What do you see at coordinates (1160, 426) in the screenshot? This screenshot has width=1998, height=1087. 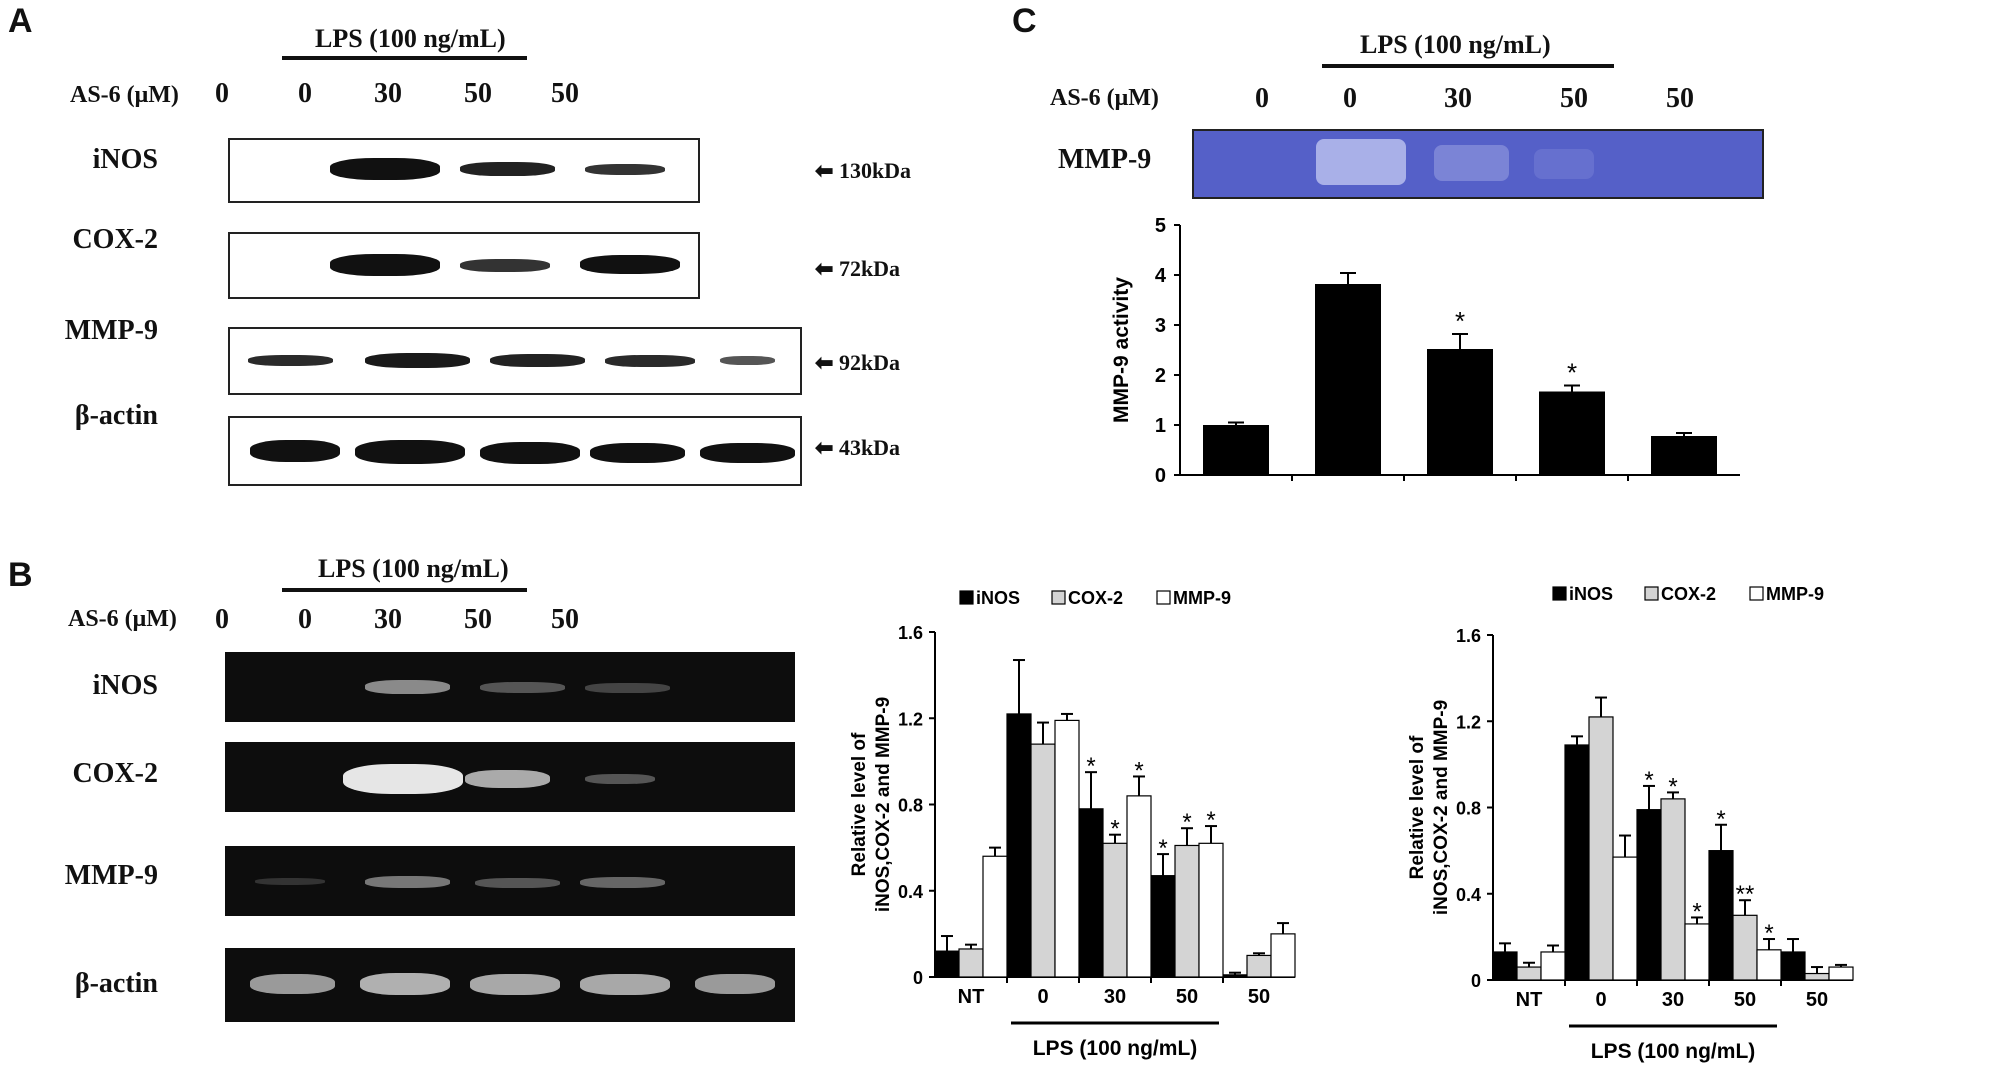 I see `y-tick-label: 1` at bounding box center [1160, 426].